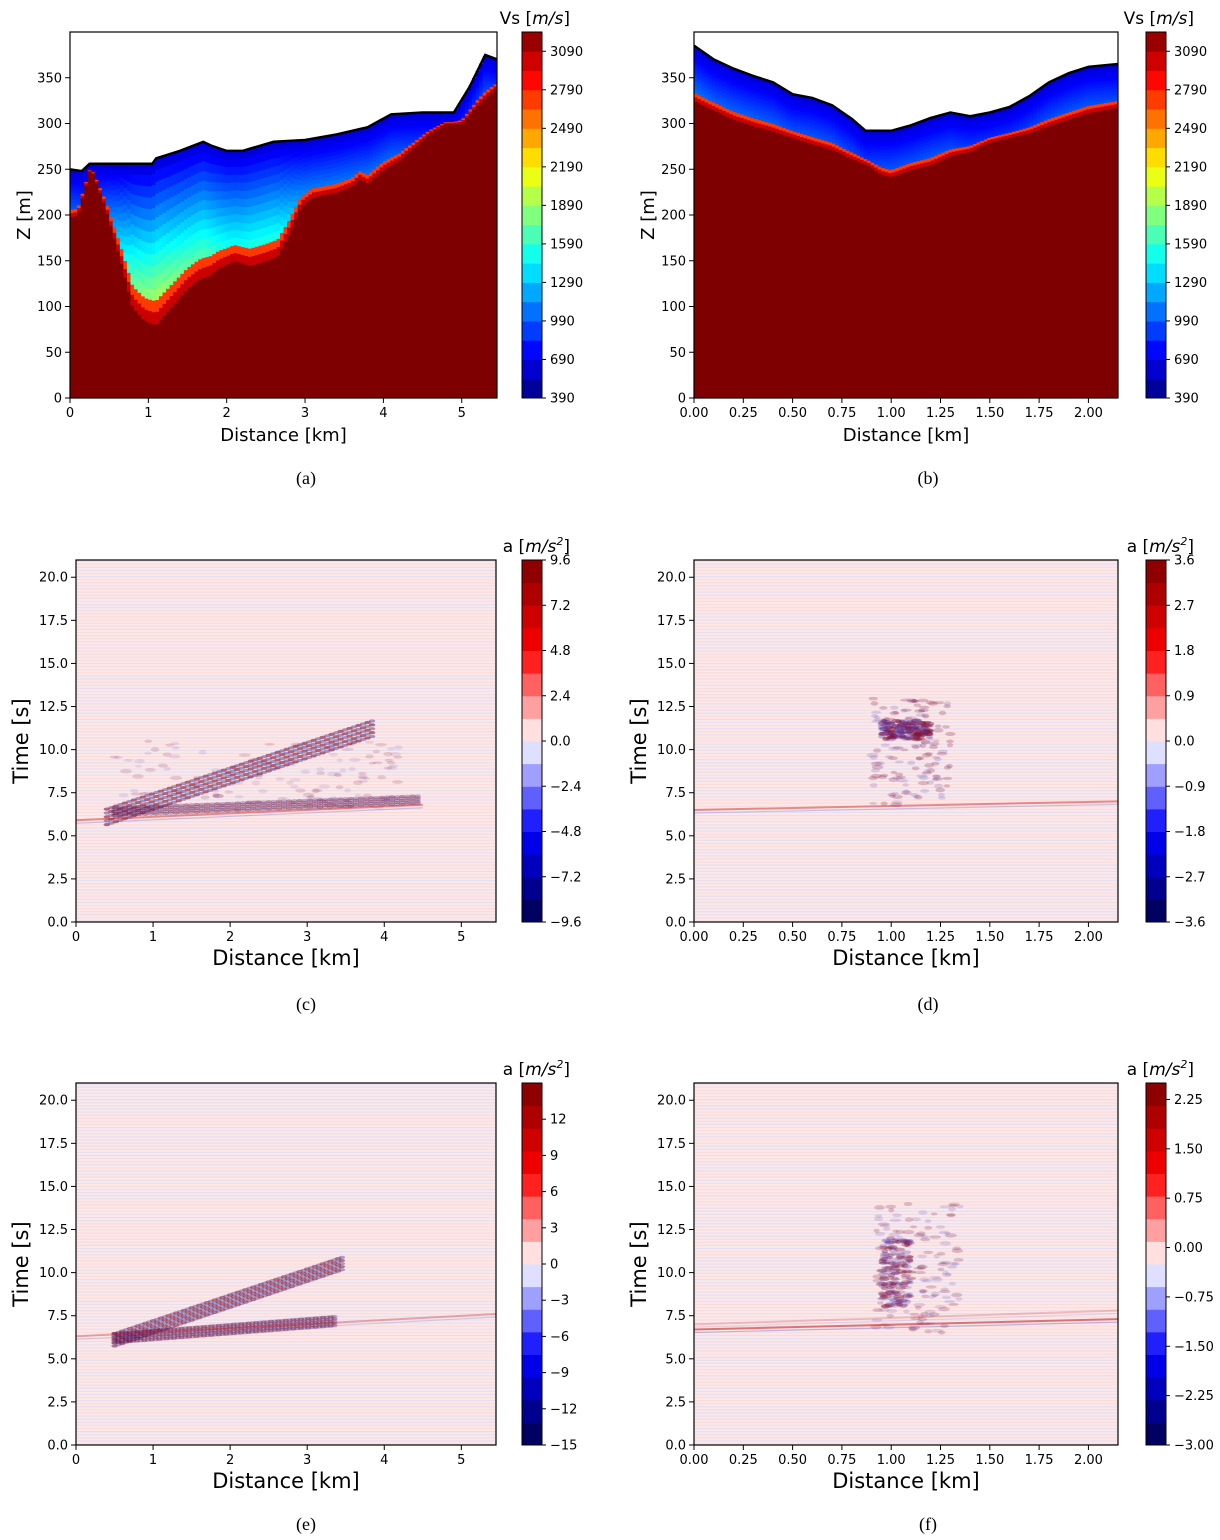 The height and width of the screenshot is (1540, 1220). Describe the element at coordinates (677, 353) in the screenshot. I see `y-tick-label: 50` at that location.